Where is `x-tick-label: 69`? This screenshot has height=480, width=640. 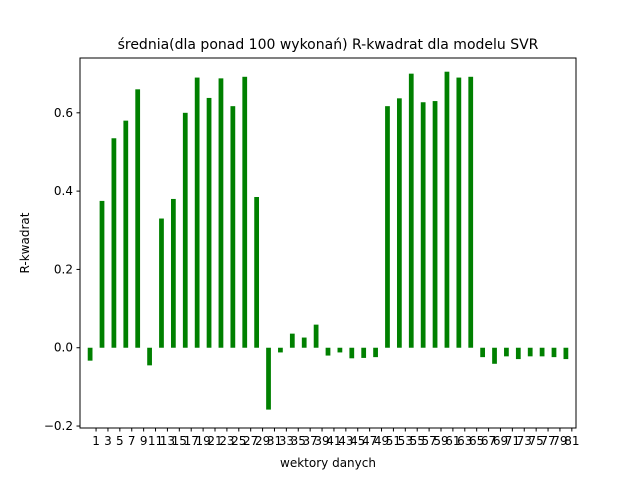
x-tick-label: 69 is located at coordinates (500, 441).